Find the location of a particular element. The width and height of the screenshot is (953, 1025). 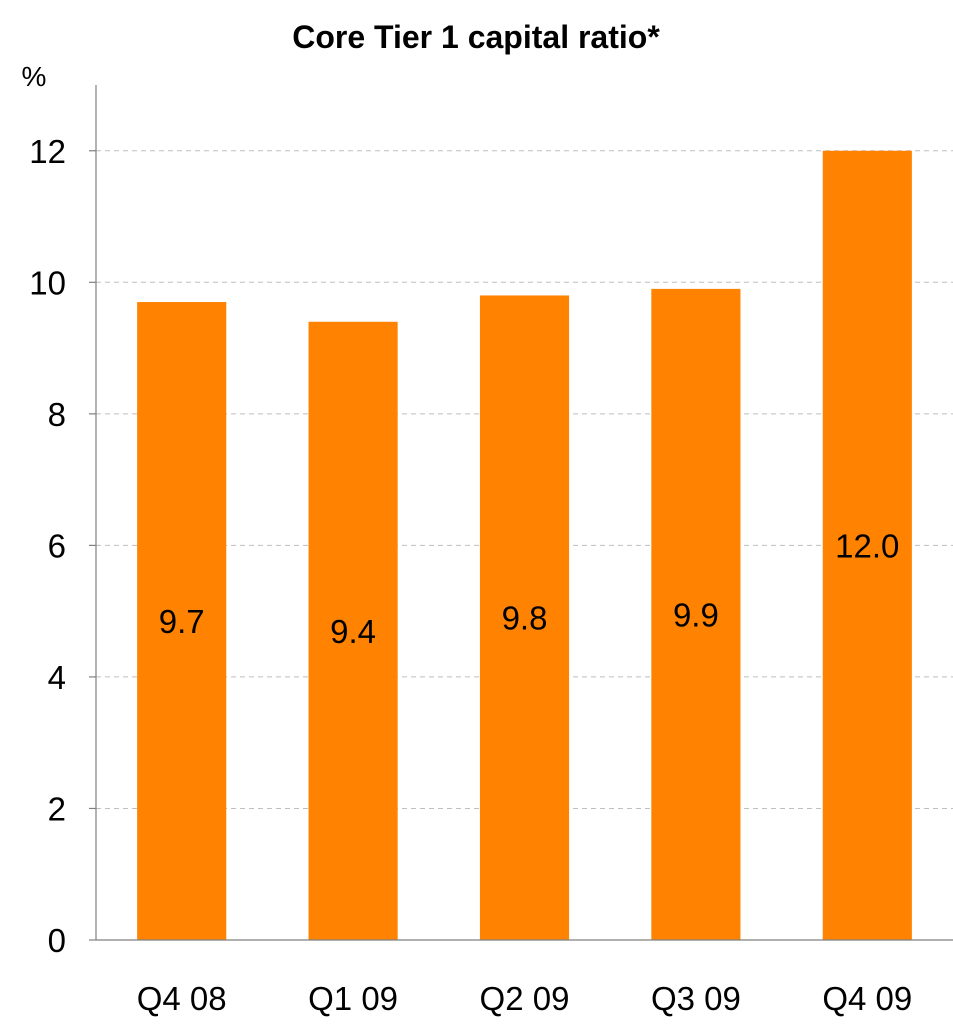

x-tick-label: Q4 09 is located at coordinates (867, 998).